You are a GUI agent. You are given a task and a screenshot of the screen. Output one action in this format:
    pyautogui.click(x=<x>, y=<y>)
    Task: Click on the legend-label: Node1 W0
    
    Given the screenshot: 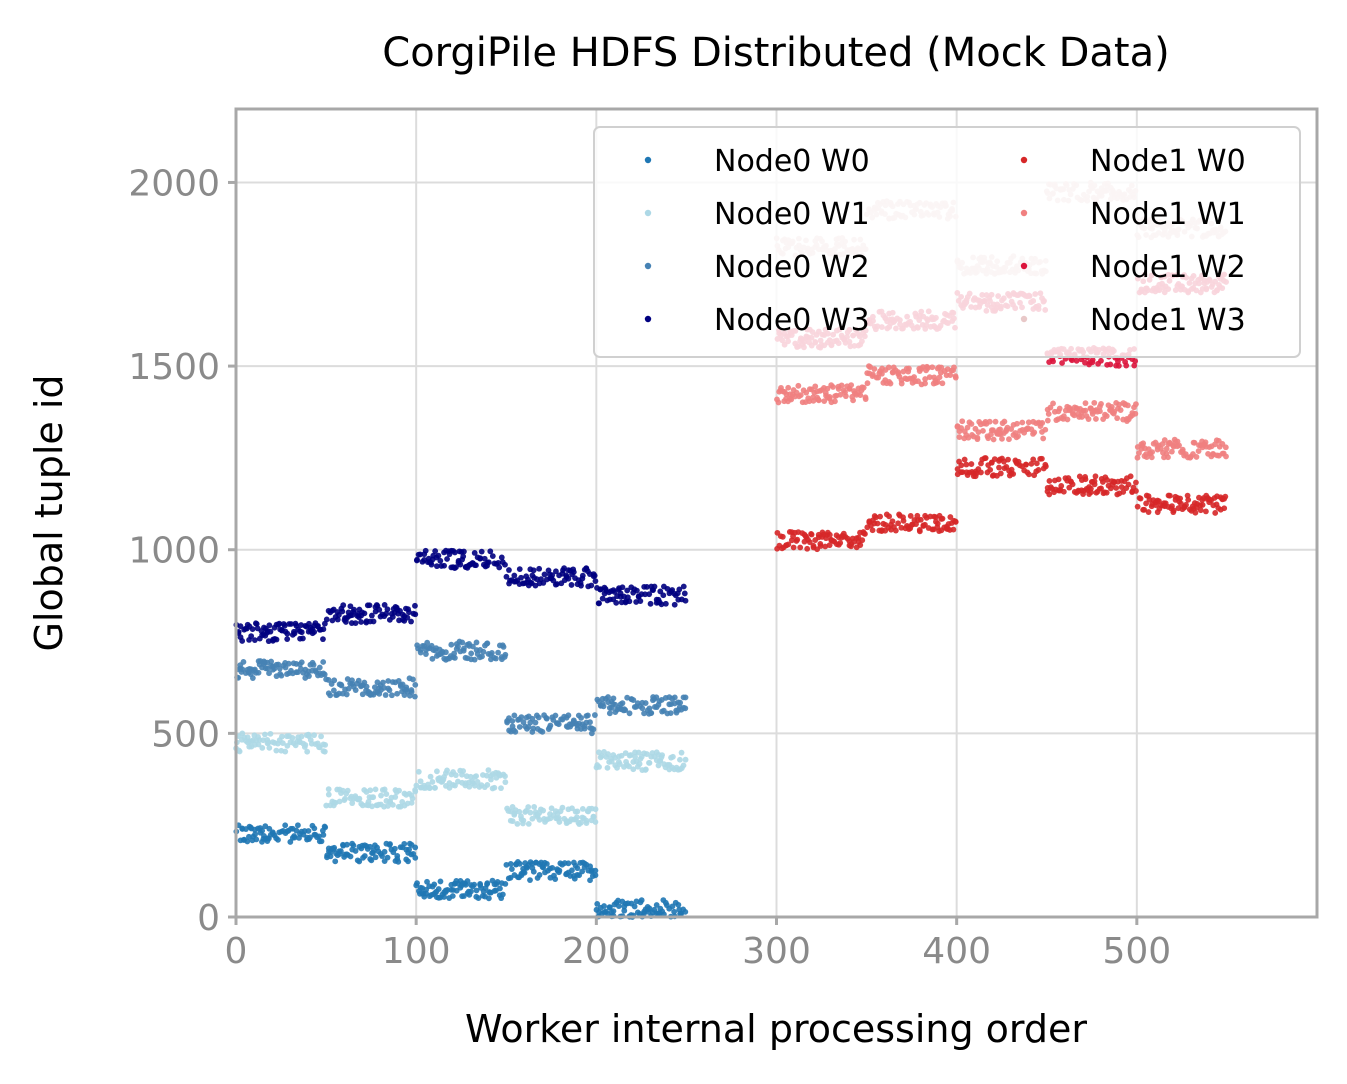 What is the action you would take?
    pyautogui.click(x=1168, y=161)
    